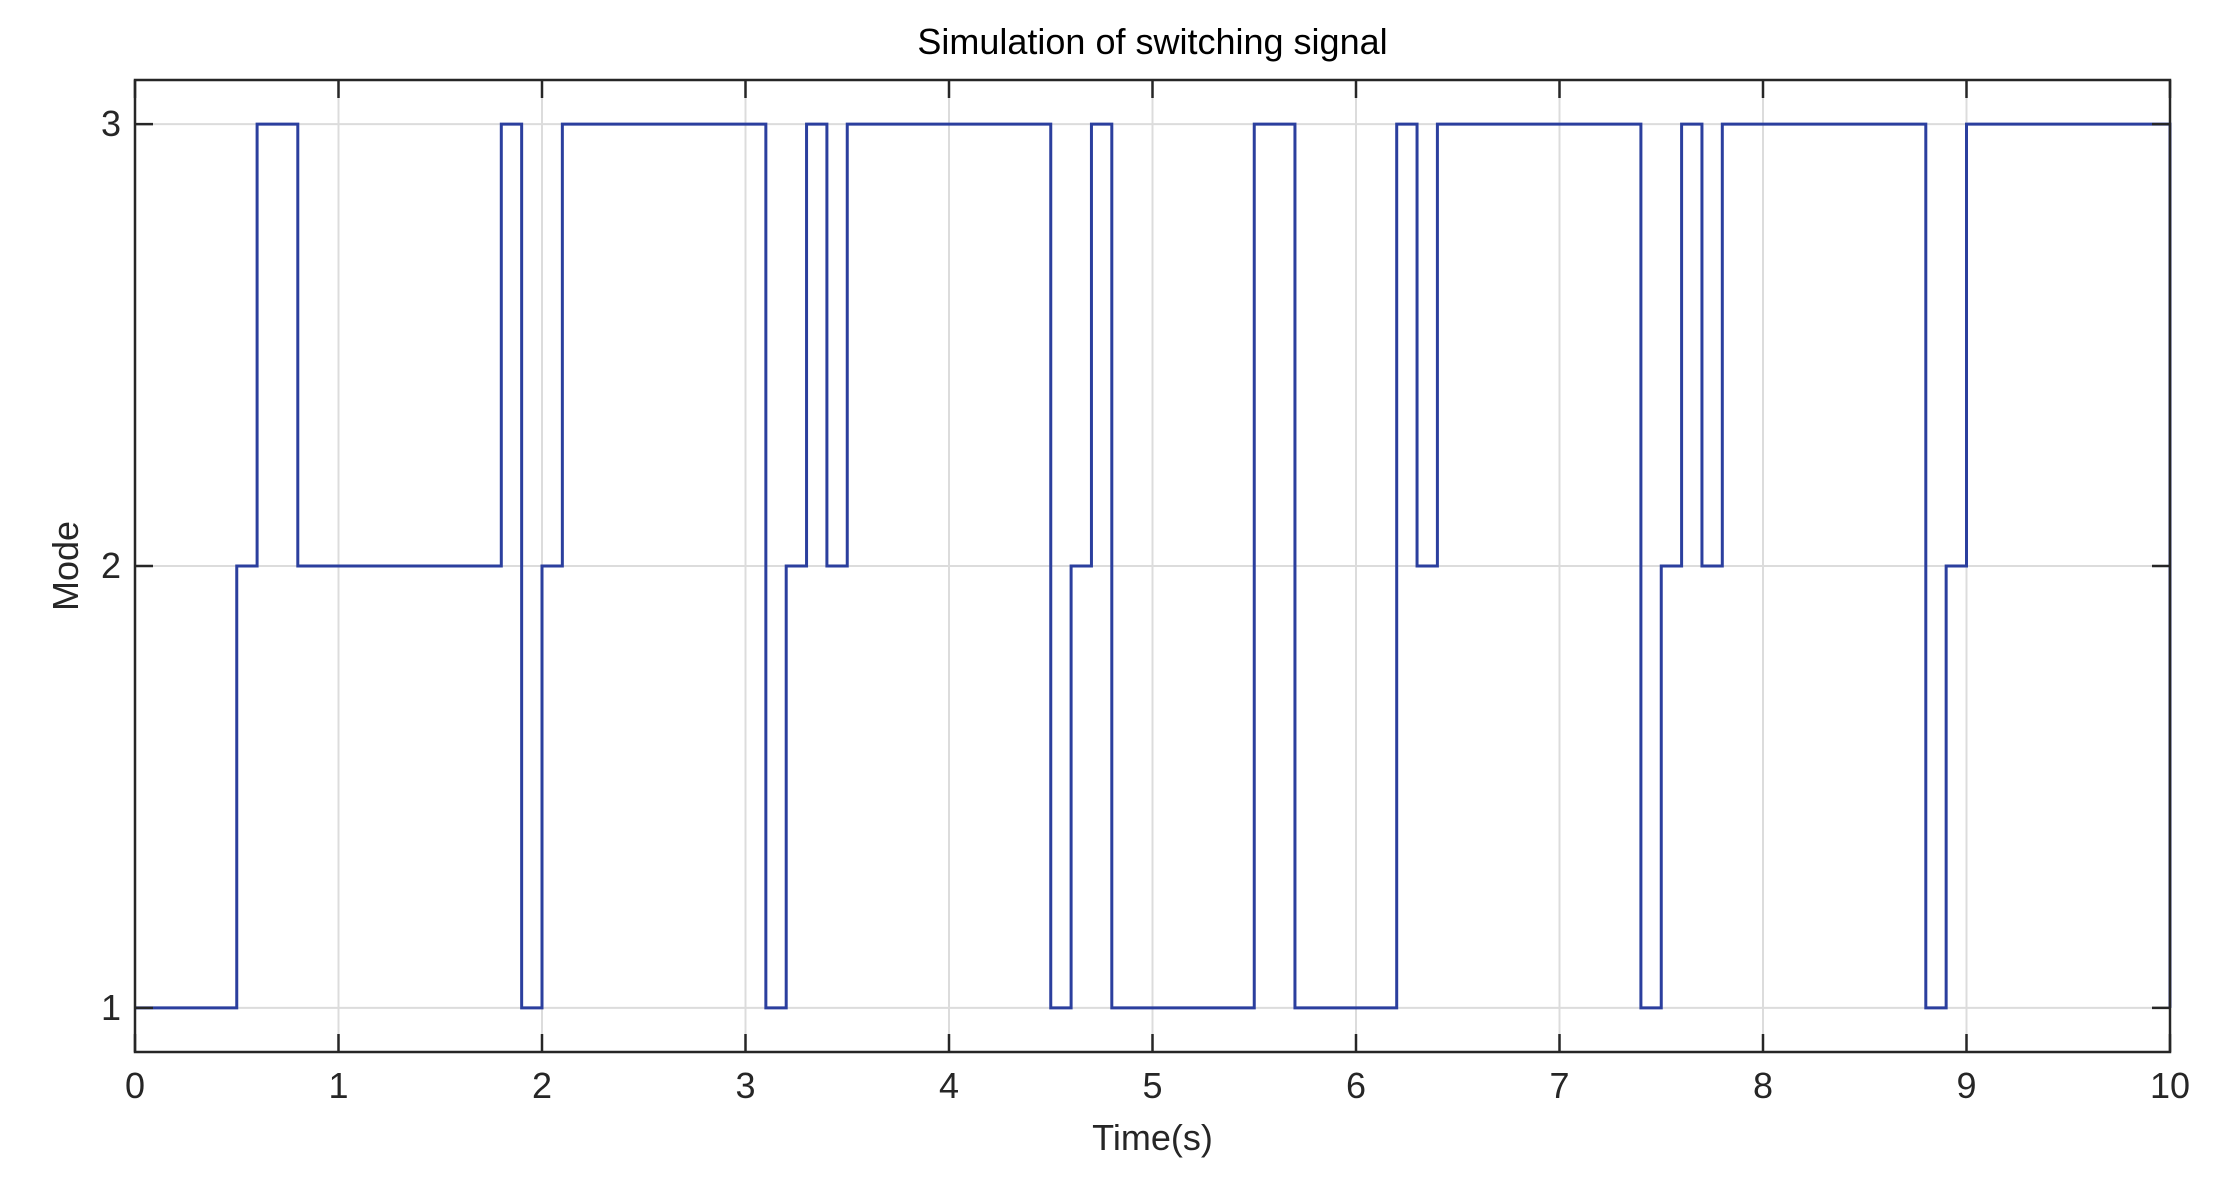 This screenshot has width=2222, height=1178. I want to click on x-tick-label: 5, so click(1152, 1085).